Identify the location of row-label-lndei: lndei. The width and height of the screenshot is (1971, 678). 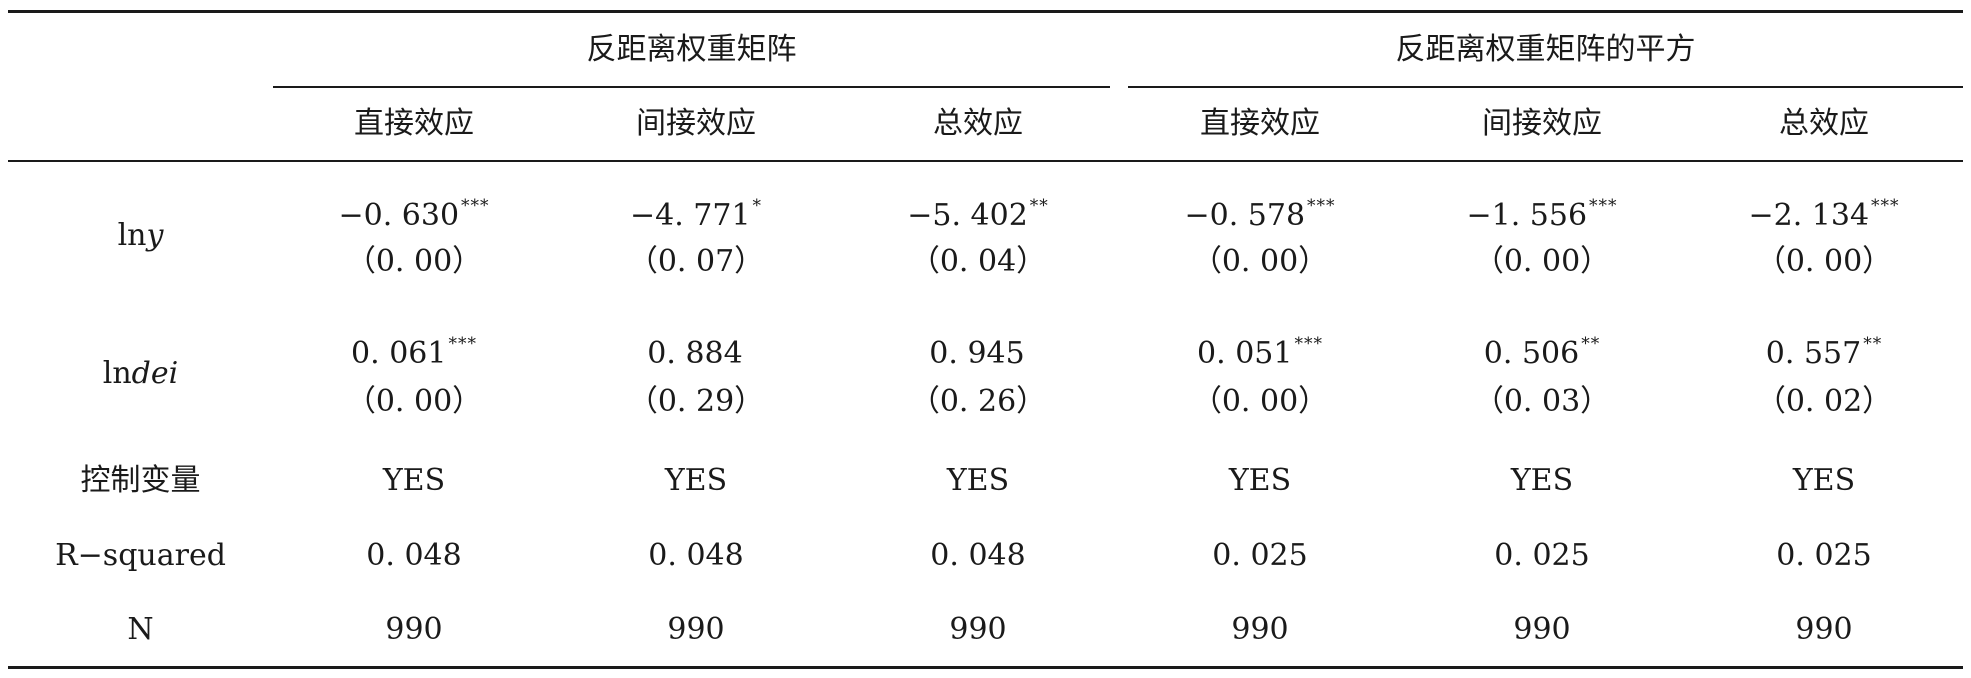
(140, 374).